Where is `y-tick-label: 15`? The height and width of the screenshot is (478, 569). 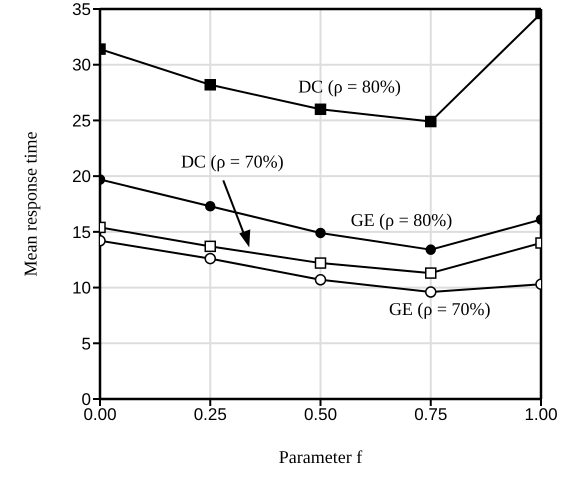 y-tick-label: 15 is located at coordinates (81, 232).